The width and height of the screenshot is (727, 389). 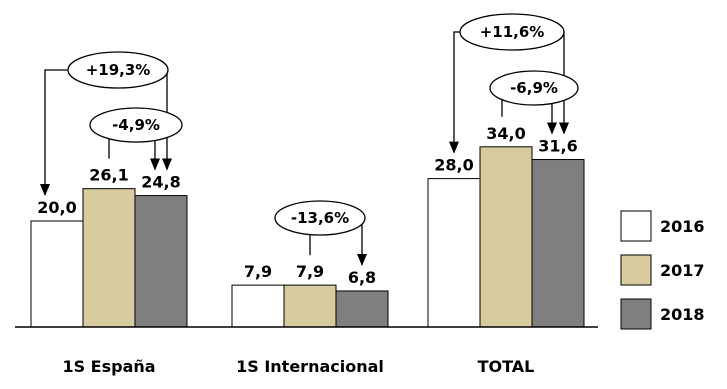 I want to click on category-labels-layer: 1S España 1S Internacional TOTAL, so click(x=298, y=366).